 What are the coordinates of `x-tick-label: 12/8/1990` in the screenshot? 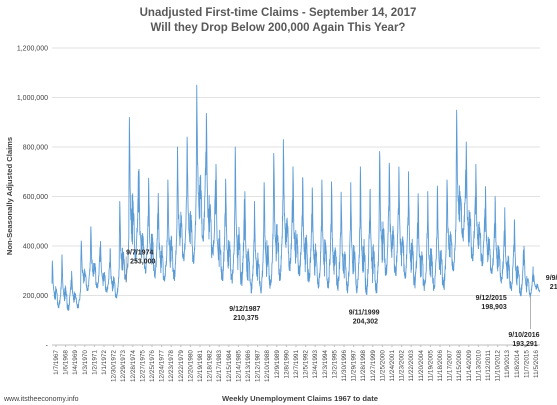 It's located at (286, 364).